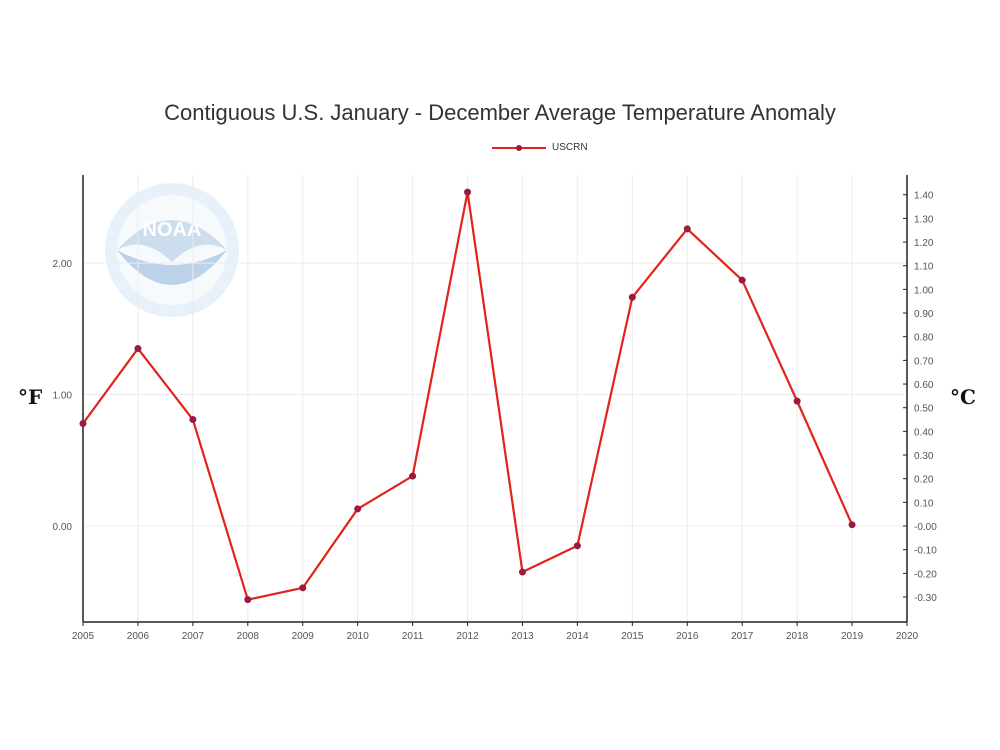 This screenshot has width=1000, height=750. Describe the element at coordinates (907, 636) in the screenshot. I see `x-tick-label: 2020` at that location.